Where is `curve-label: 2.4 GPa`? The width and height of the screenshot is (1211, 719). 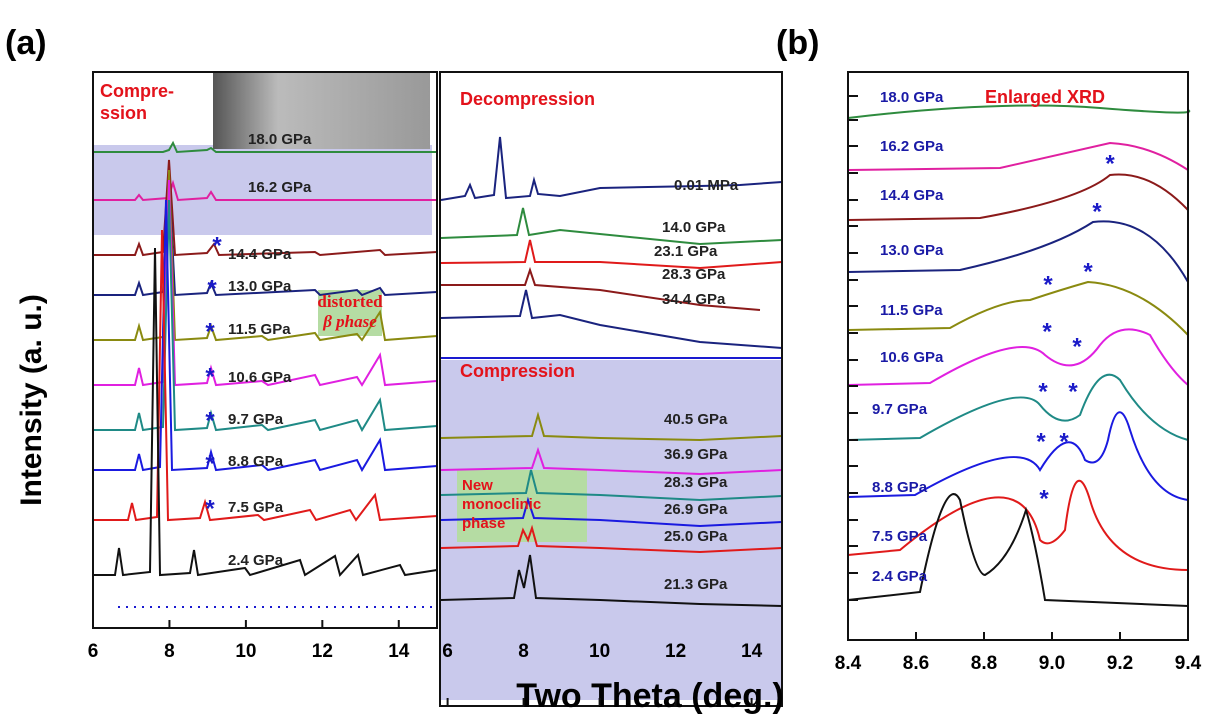
curve-label: 2.4 GPa is located at coordinates (900, 576).